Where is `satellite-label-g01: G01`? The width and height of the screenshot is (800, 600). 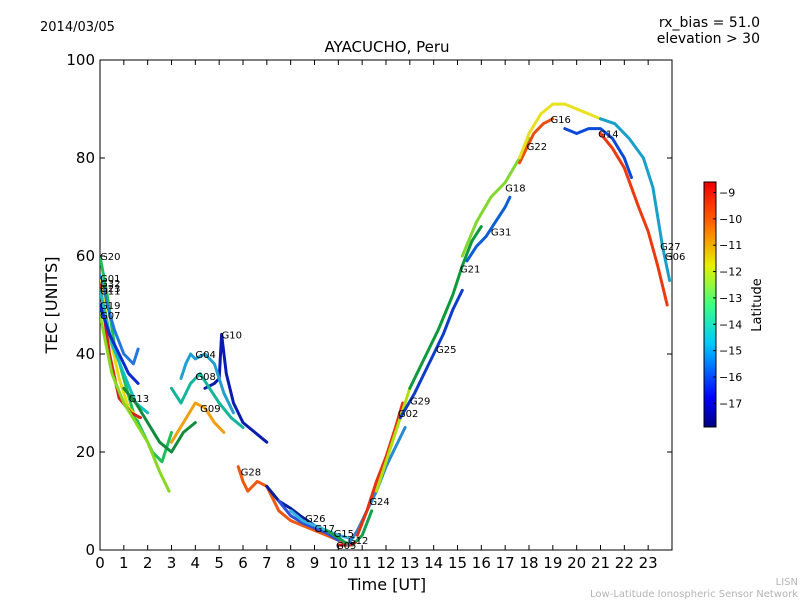
satellite-label-g01: G01 is located at coordinates (110, 279).